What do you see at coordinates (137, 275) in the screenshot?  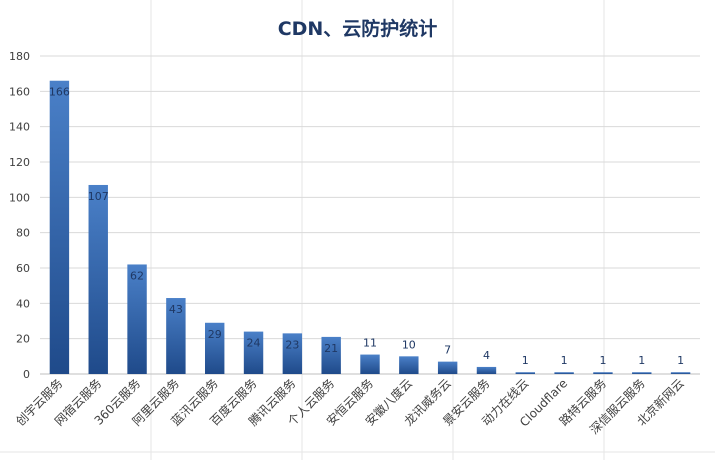 I see `data-label: 62` at bounding box center [137, 275].